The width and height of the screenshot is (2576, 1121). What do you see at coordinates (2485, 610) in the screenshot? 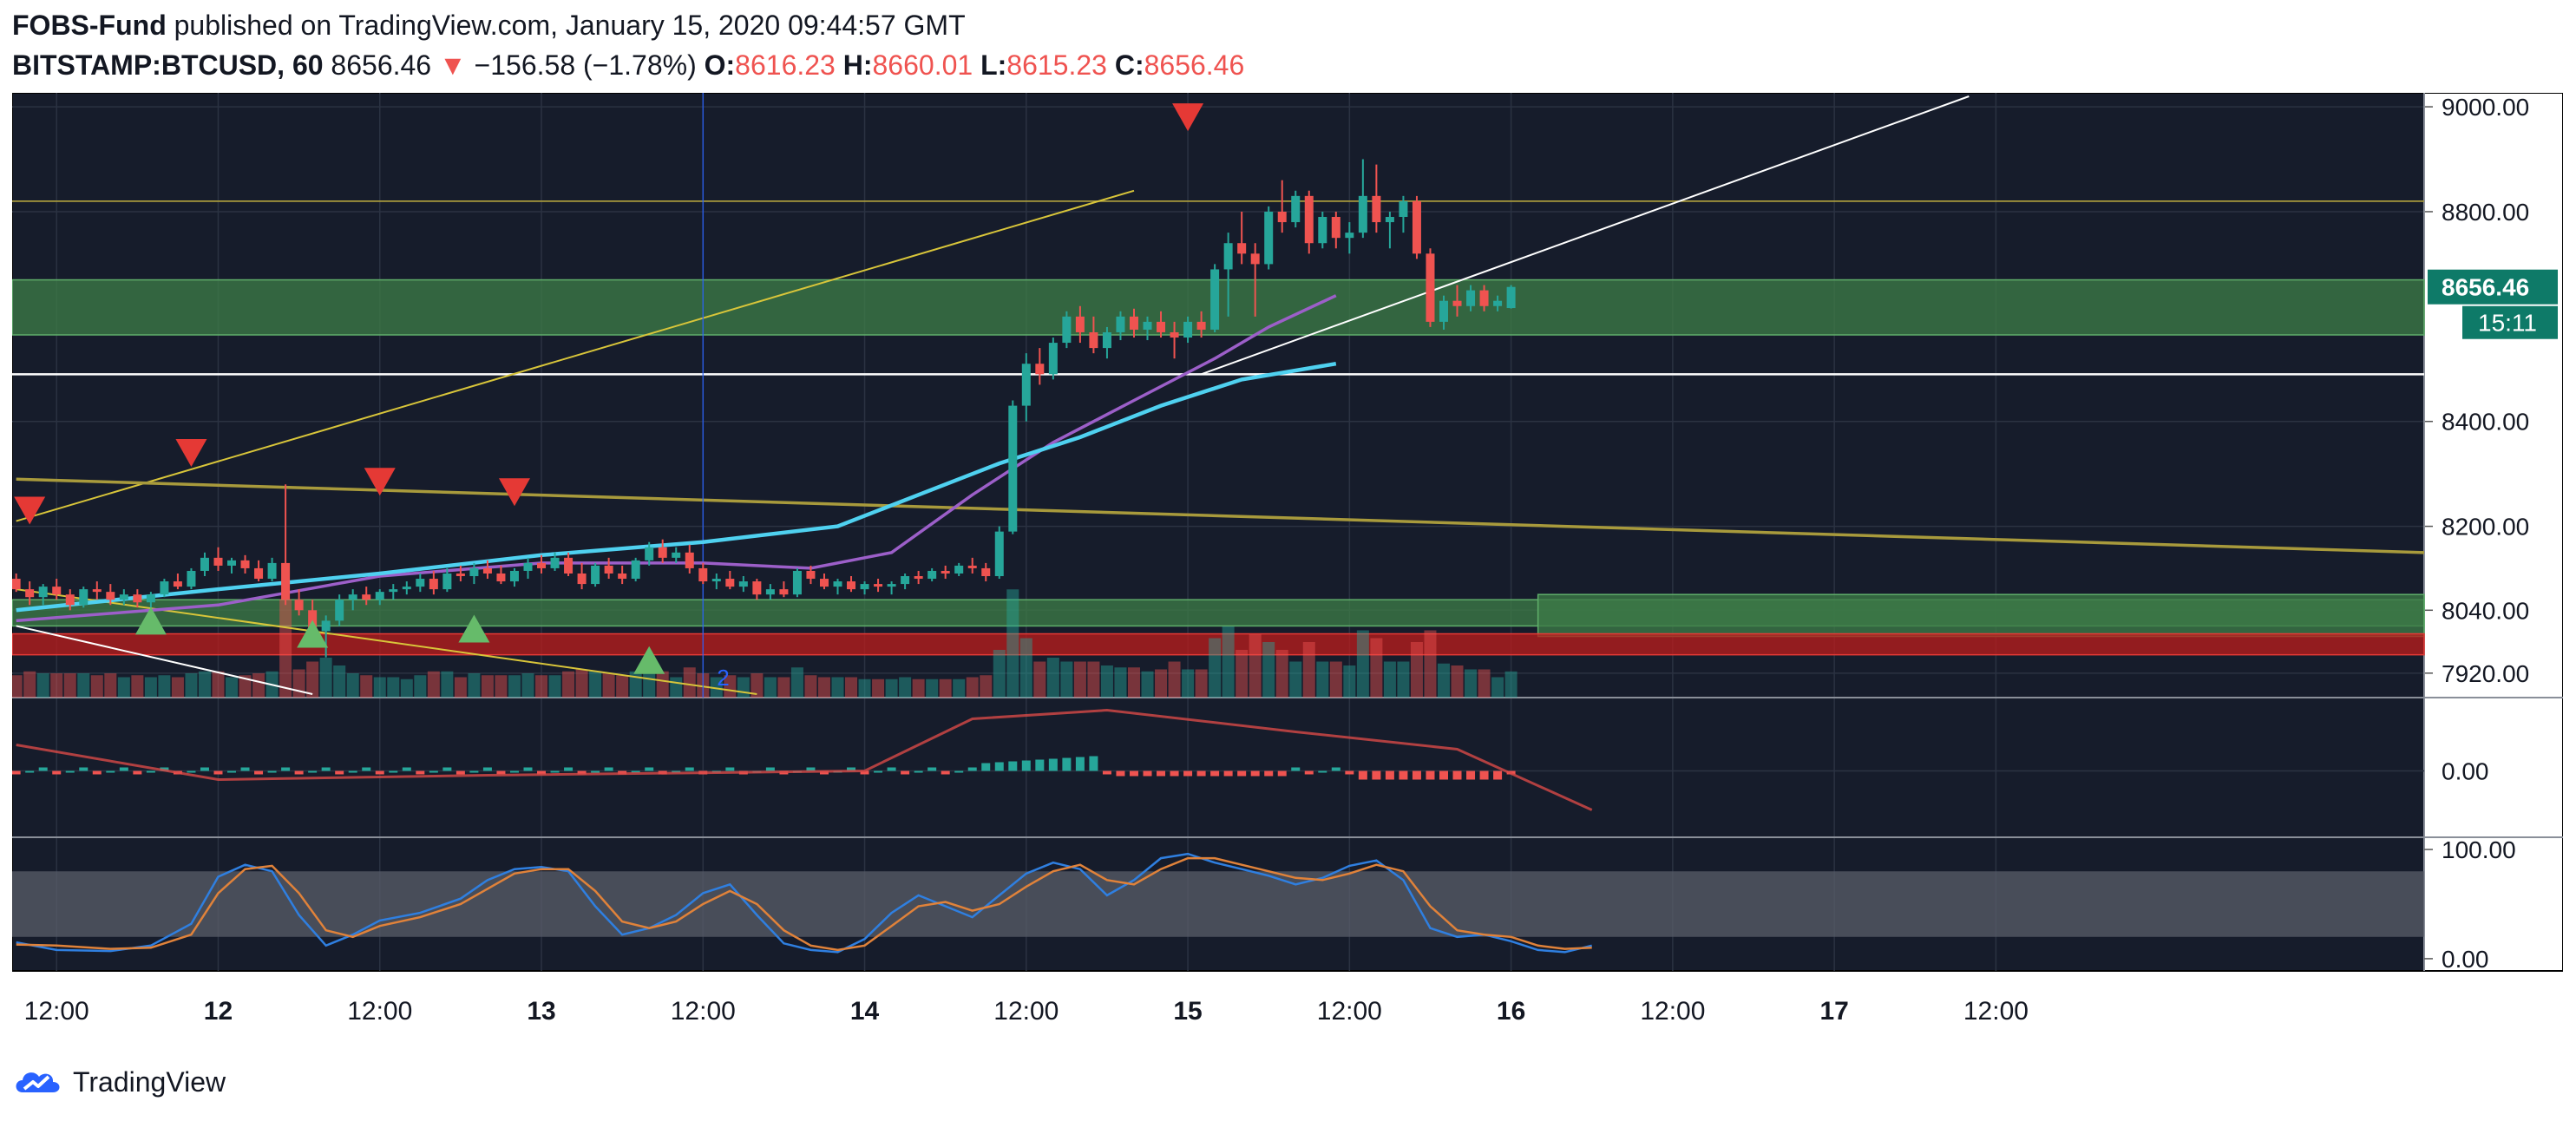
I see `y-tick-label: 8040.00` at bounding box center [2485, 610].